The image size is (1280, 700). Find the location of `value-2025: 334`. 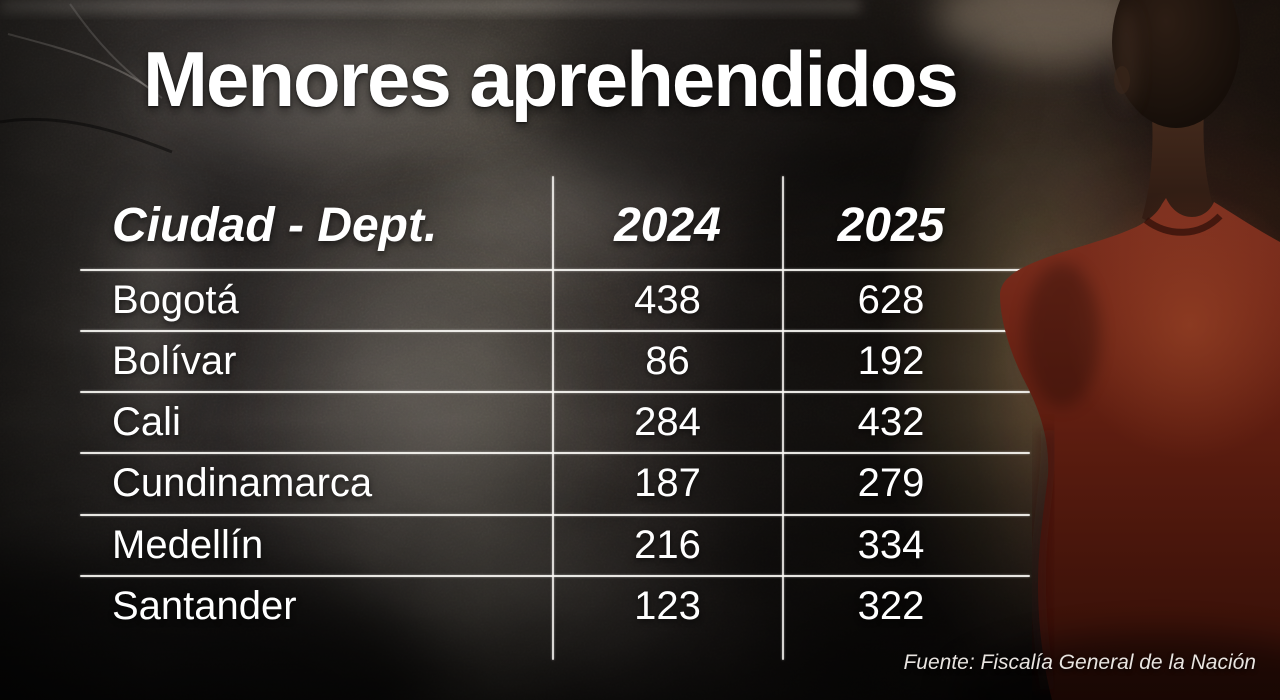

value-2025: 334 is located at coordinates (891, 545).